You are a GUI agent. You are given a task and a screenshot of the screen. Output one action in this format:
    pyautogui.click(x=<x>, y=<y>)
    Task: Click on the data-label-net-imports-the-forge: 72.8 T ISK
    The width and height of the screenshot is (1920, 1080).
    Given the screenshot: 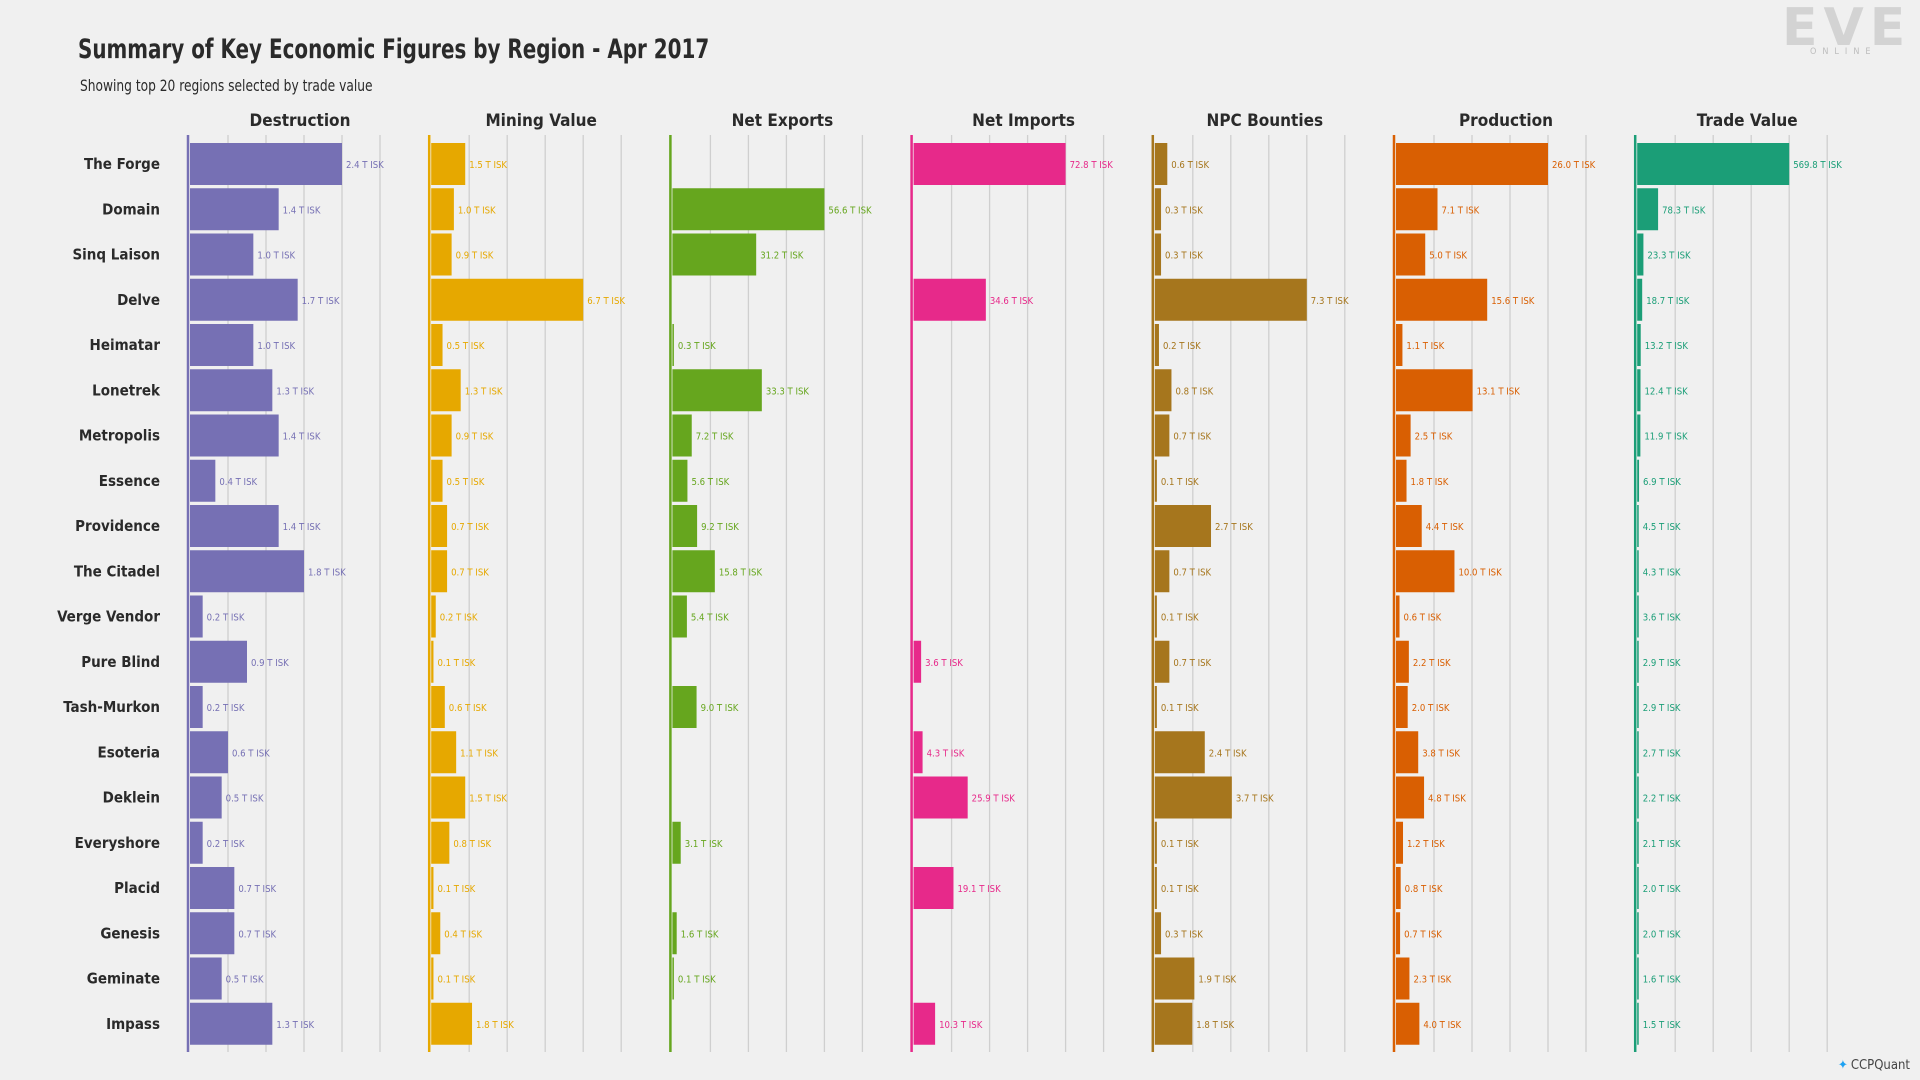 What is the action you would take?
    pyautogui.click(x=1092, y=165)
    